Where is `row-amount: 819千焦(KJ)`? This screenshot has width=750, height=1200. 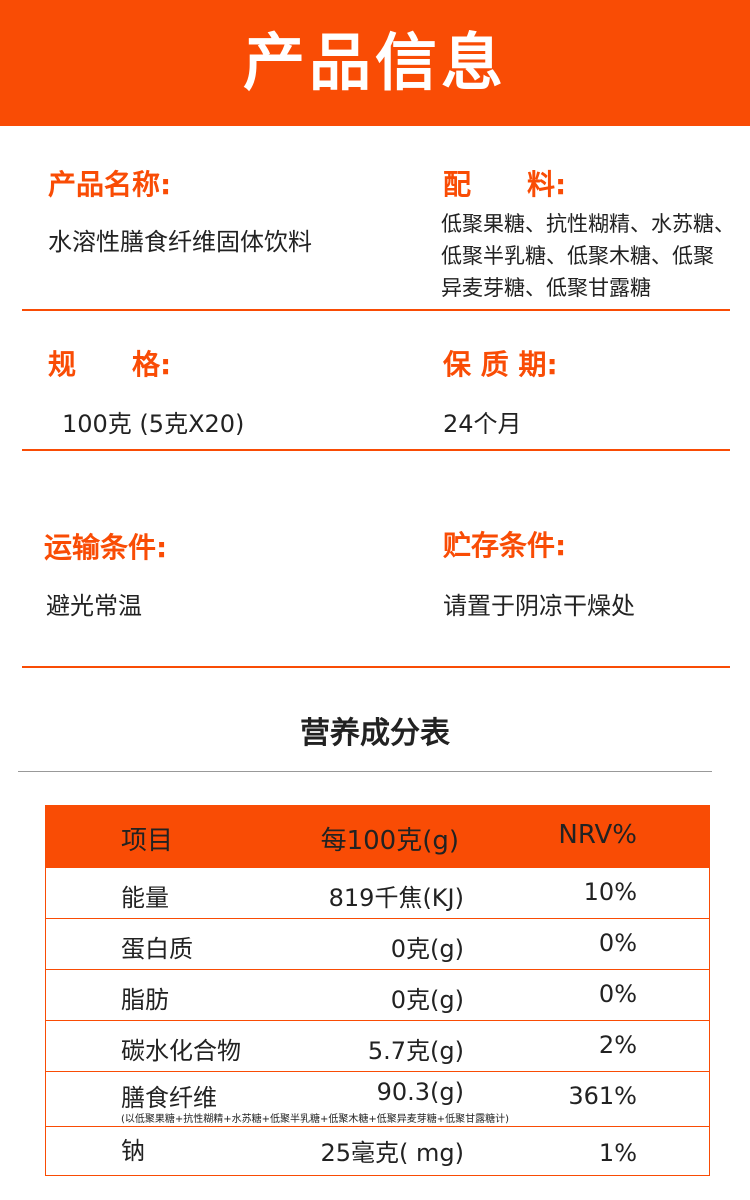 row-amount: 819千焦(KJ) is located at coordinates (396, 898).